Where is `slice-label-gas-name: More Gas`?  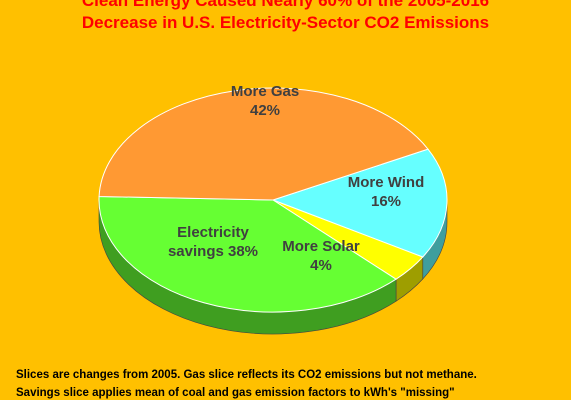
slice-label-gas-name: More Gas is located at coordinates (265, 91).